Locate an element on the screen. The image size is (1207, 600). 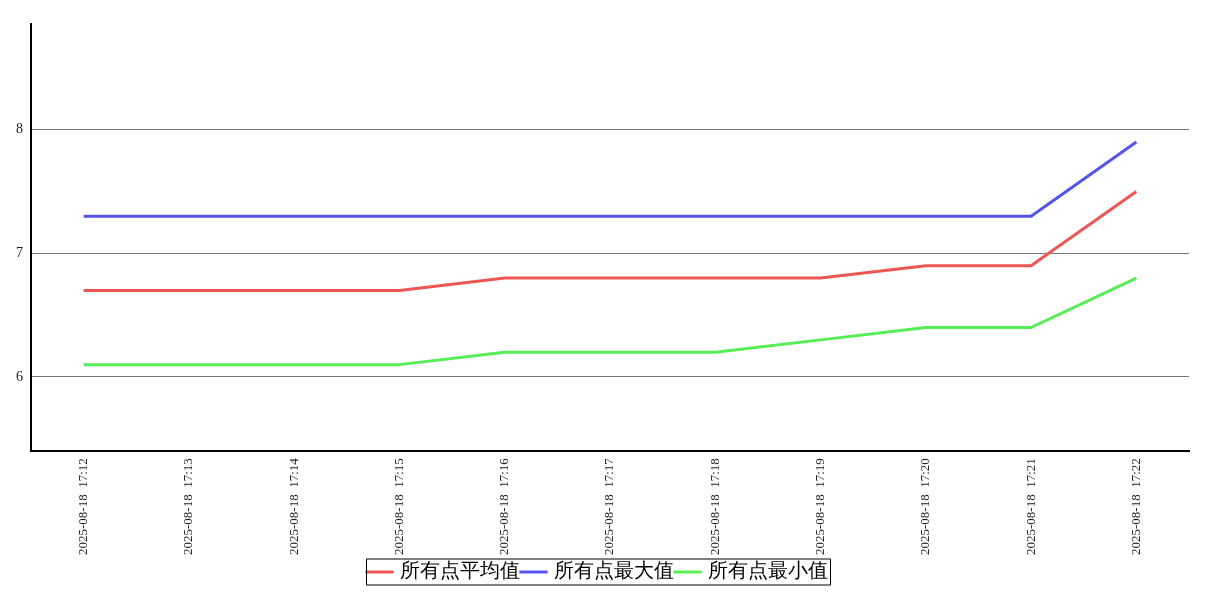
x-tick-label: 2025-08-18 17:15 is located at coordinates (398, 507).